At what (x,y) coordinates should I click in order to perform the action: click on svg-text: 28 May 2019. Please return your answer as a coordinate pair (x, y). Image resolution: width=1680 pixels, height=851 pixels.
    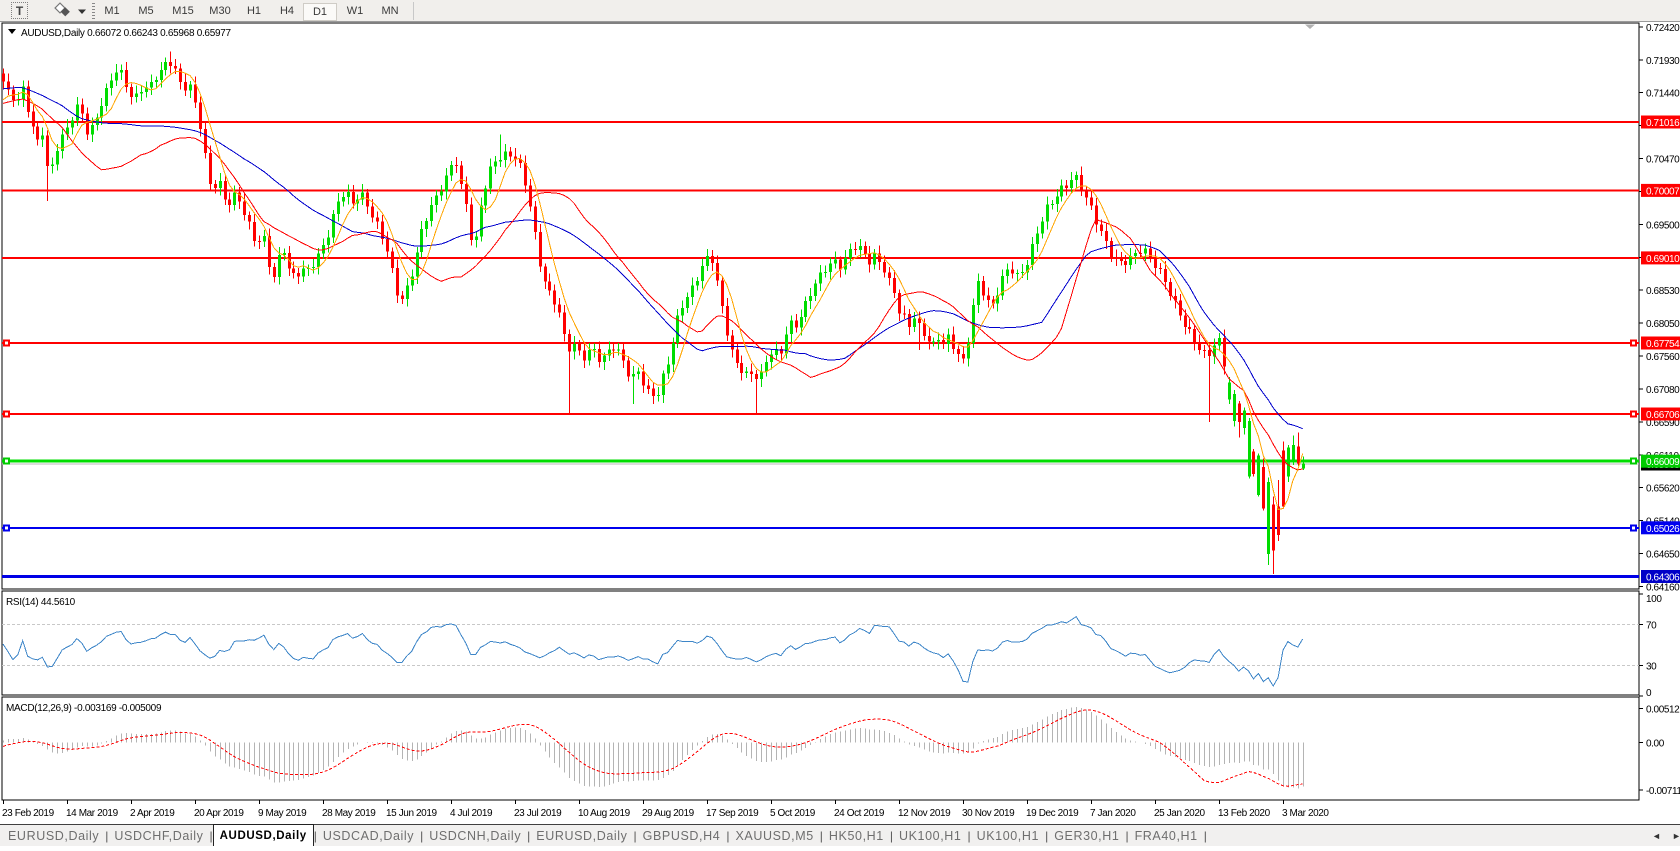
    Looking at the image, I should click on (349, 813).